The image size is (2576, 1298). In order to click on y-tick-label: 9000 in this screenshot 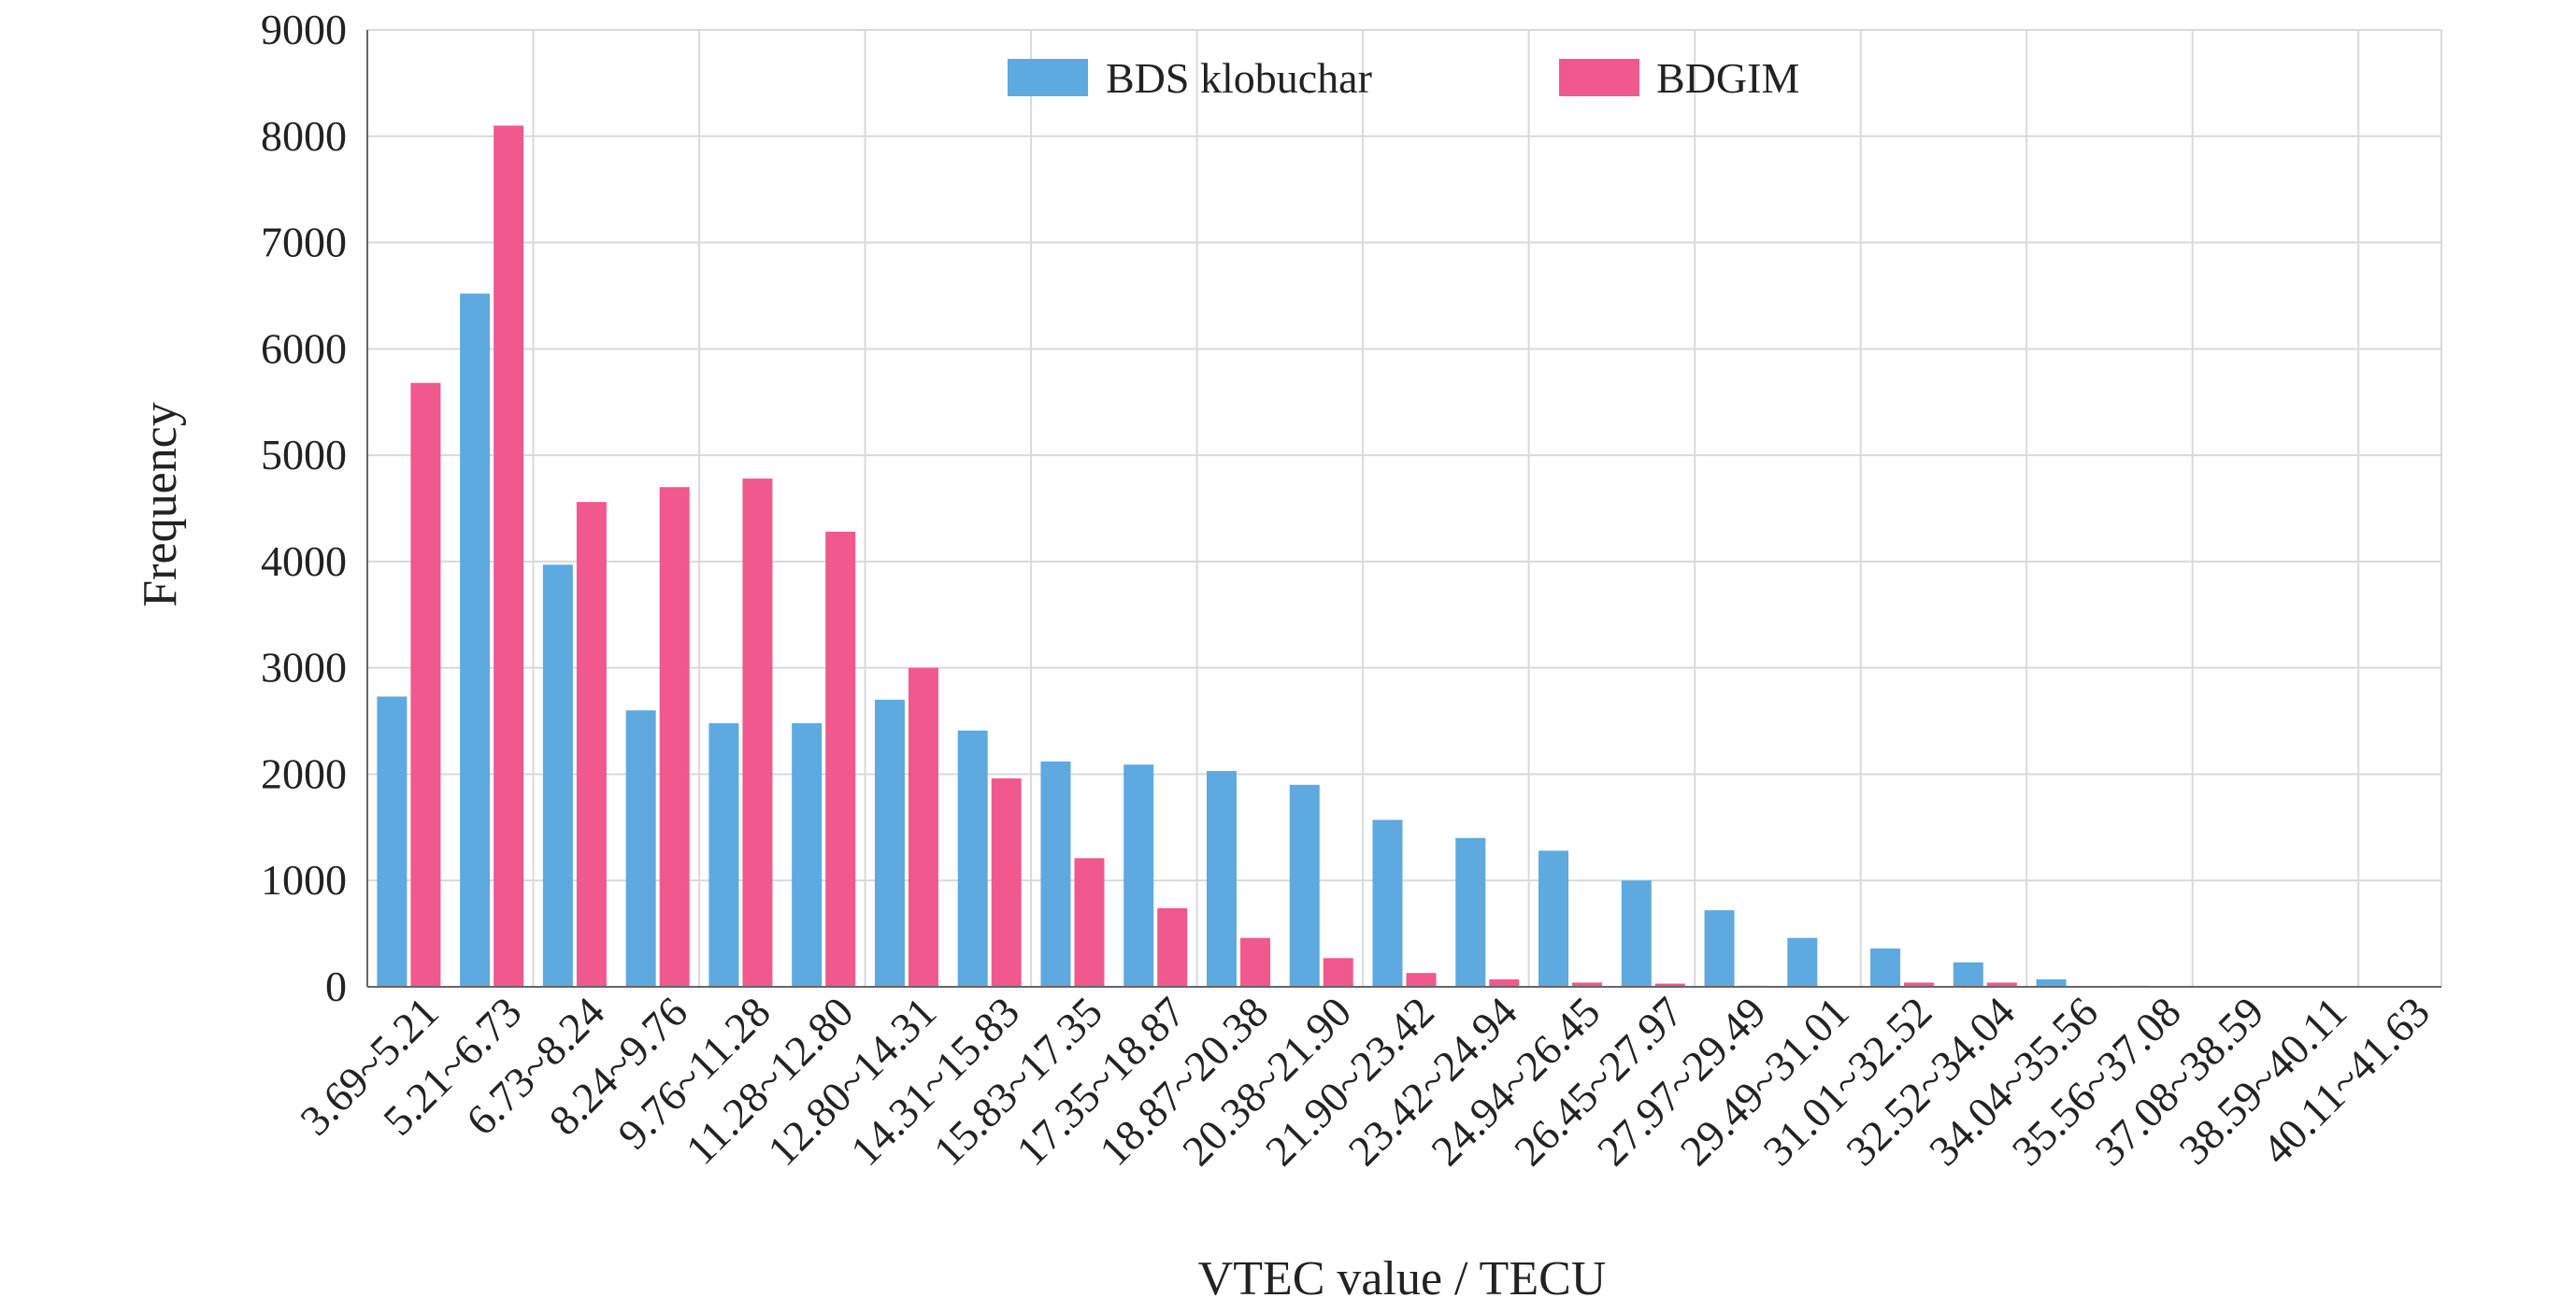, I will do `click(304, 29)`.